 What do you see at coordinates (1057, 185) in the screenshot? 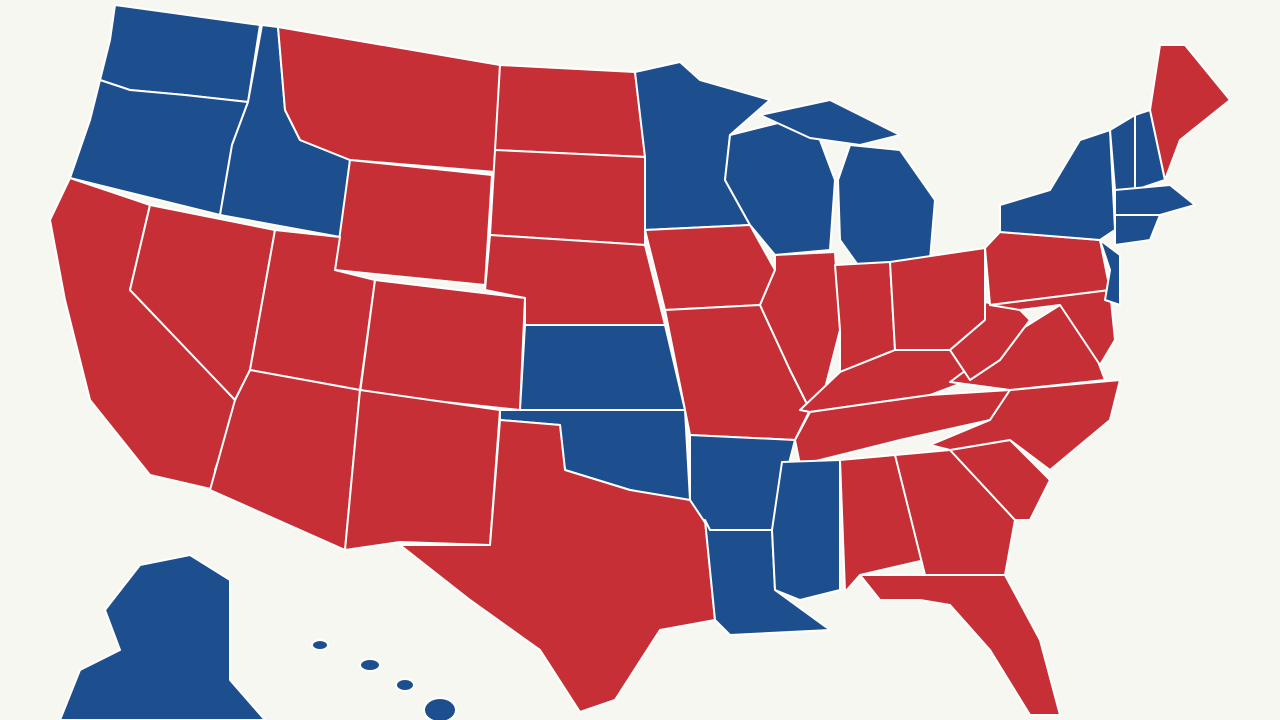
I see `new-york` at bounding box center [1057, 185].